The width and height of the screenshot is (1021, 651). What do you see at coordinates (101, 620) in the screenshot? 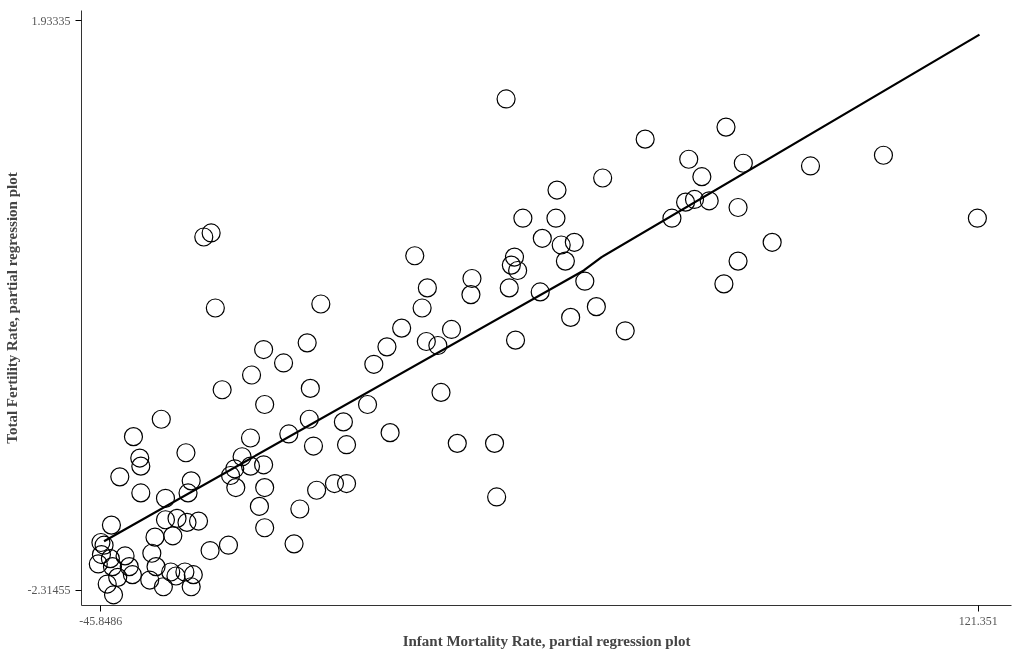
I see `x-tick-label: -45.8486` at bounding box center [101, 620].